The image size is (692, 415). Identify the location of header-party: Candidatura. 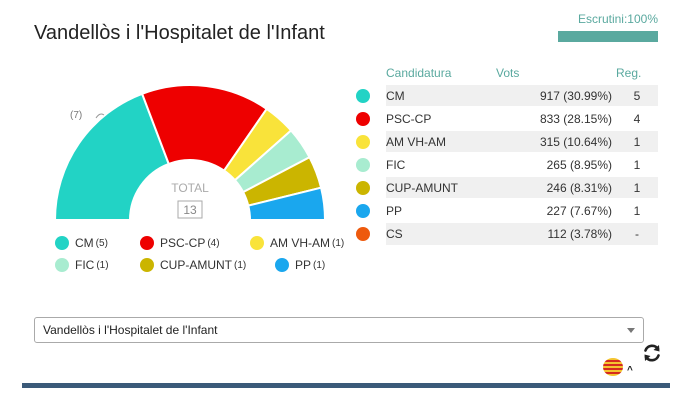
(419, 72).